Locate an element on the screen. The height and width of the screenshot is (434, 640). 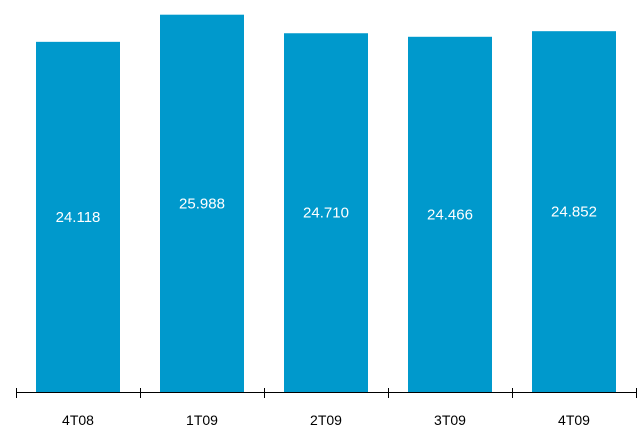
bar-3T09 is located at coordinates (450, 214).